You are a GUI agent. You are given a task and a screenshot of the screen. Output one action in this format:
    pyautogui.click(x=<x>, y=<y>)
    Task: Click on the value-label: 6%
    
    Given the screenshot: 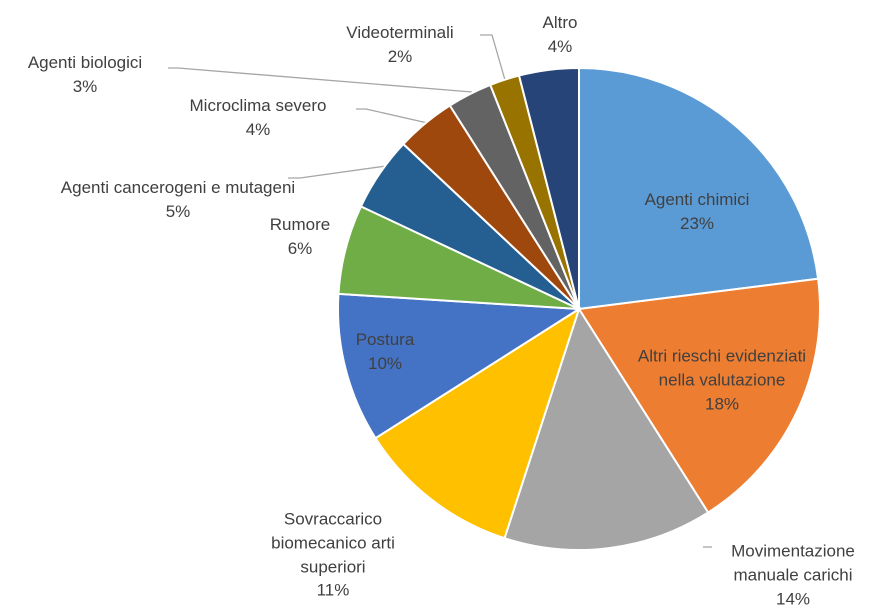 What is the action you would take?
    pyautogui.click(x=300, y=248)
    